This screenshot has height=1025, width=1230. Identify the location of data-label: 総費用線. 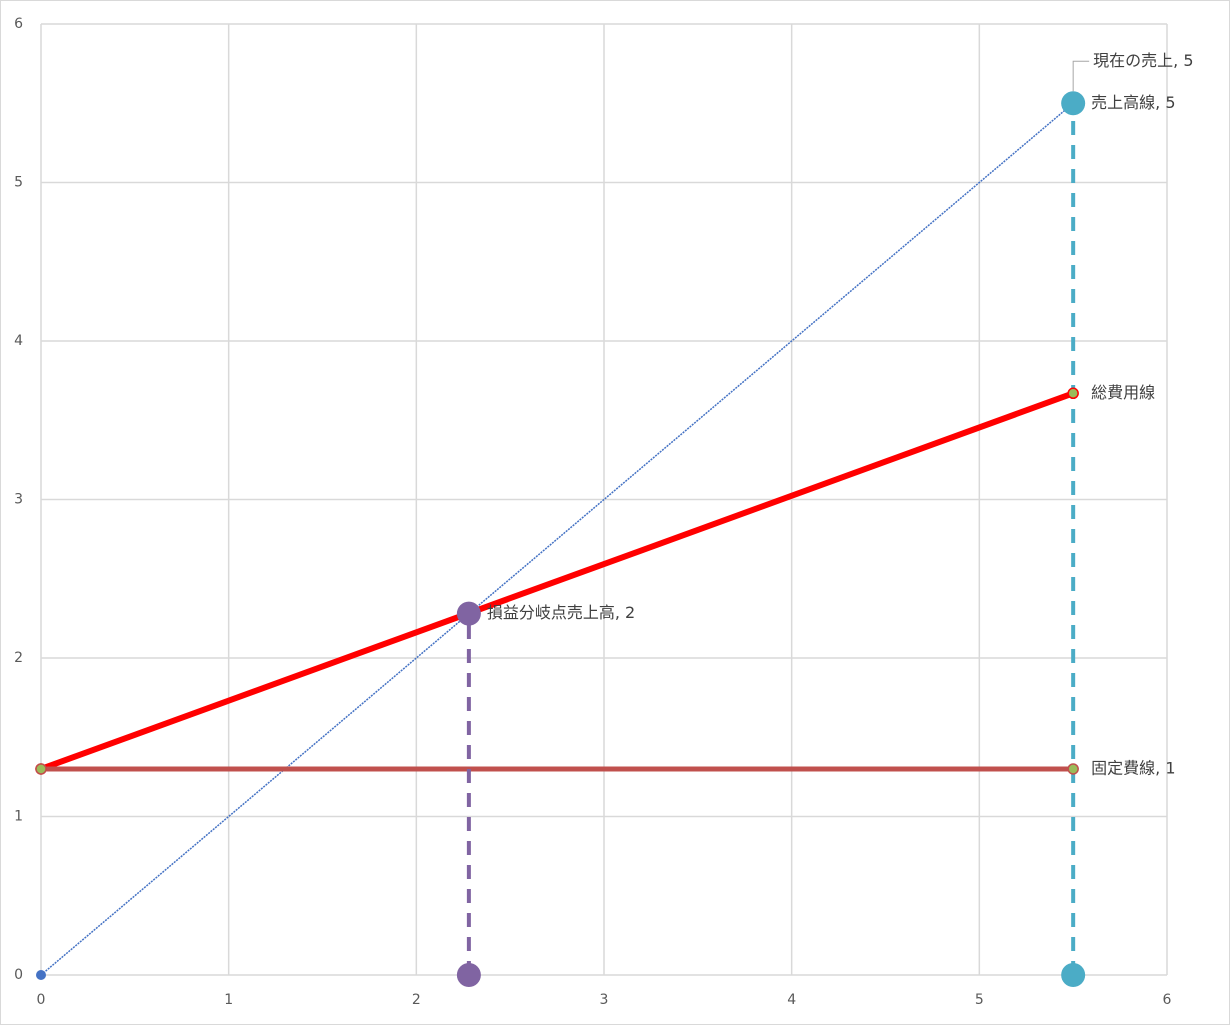
(1123, 392).